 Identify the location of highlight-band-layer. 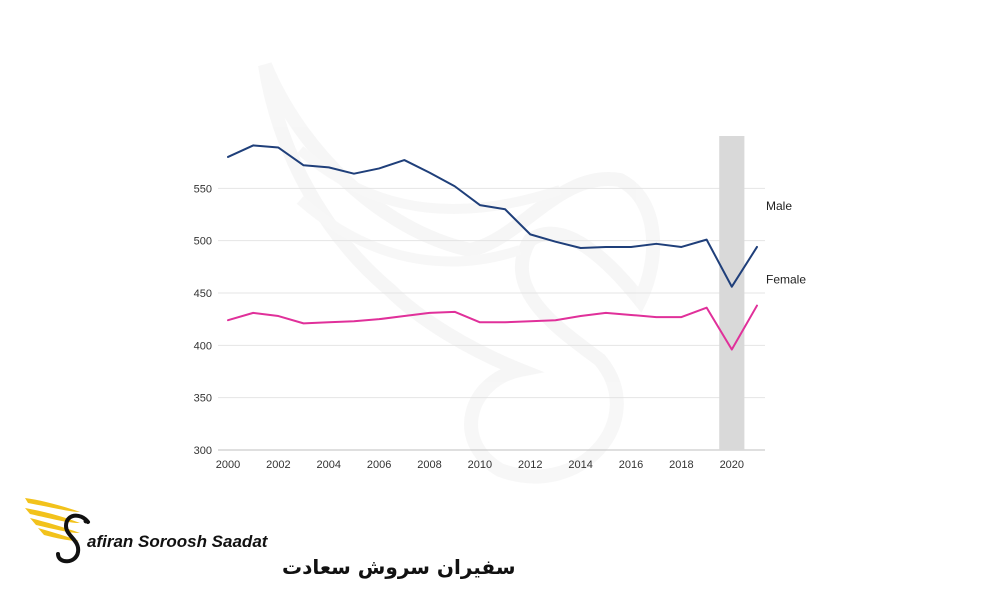
(732, 293).